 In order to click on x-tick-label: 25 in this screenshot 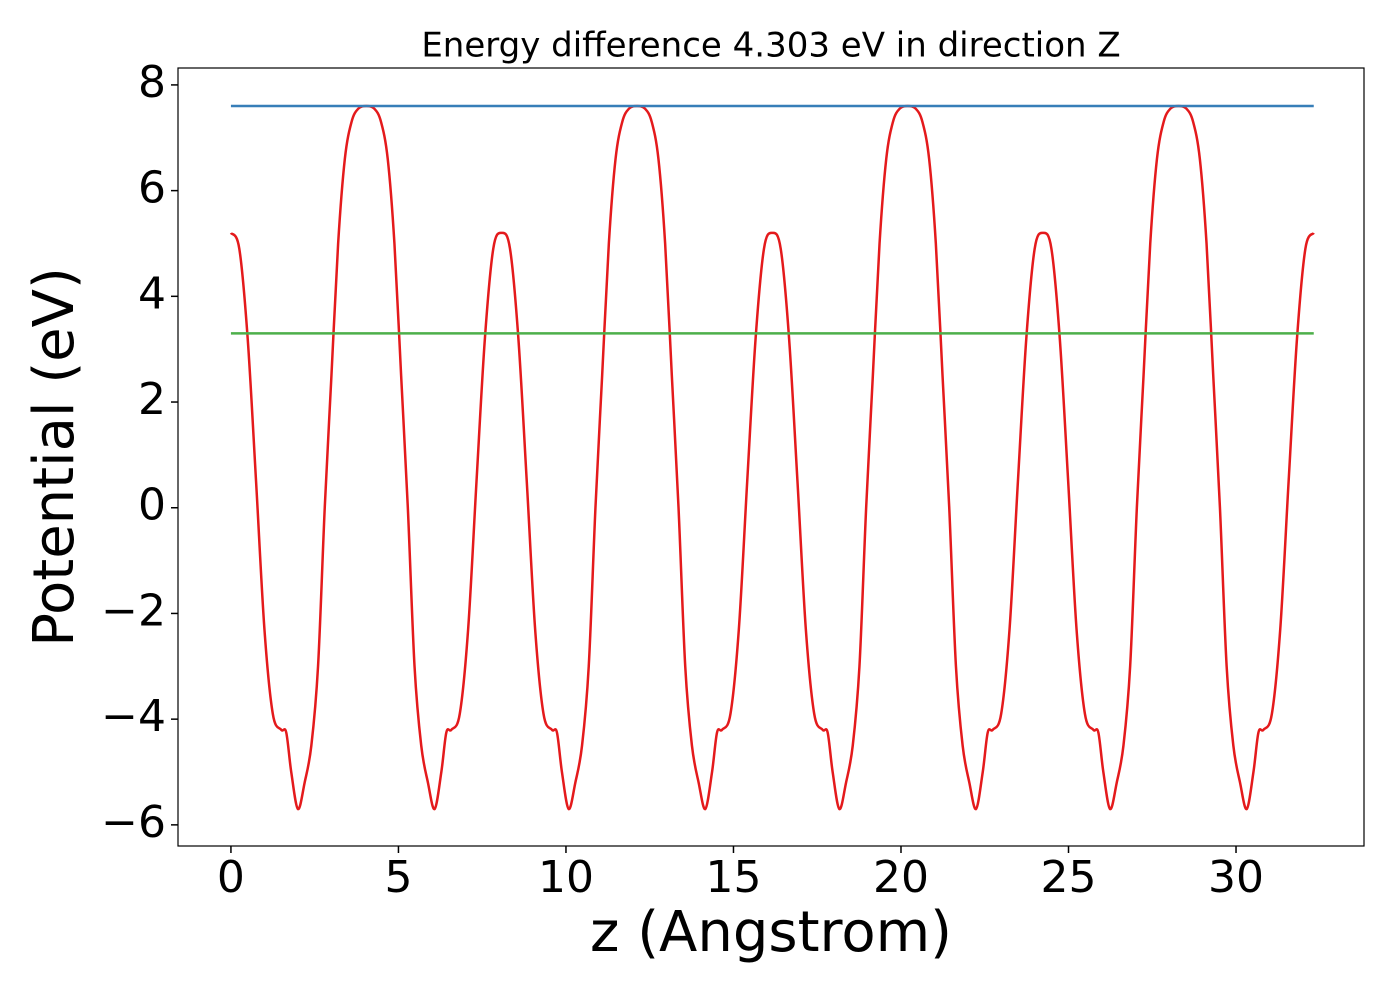, I will do `click(1069, 877)`.